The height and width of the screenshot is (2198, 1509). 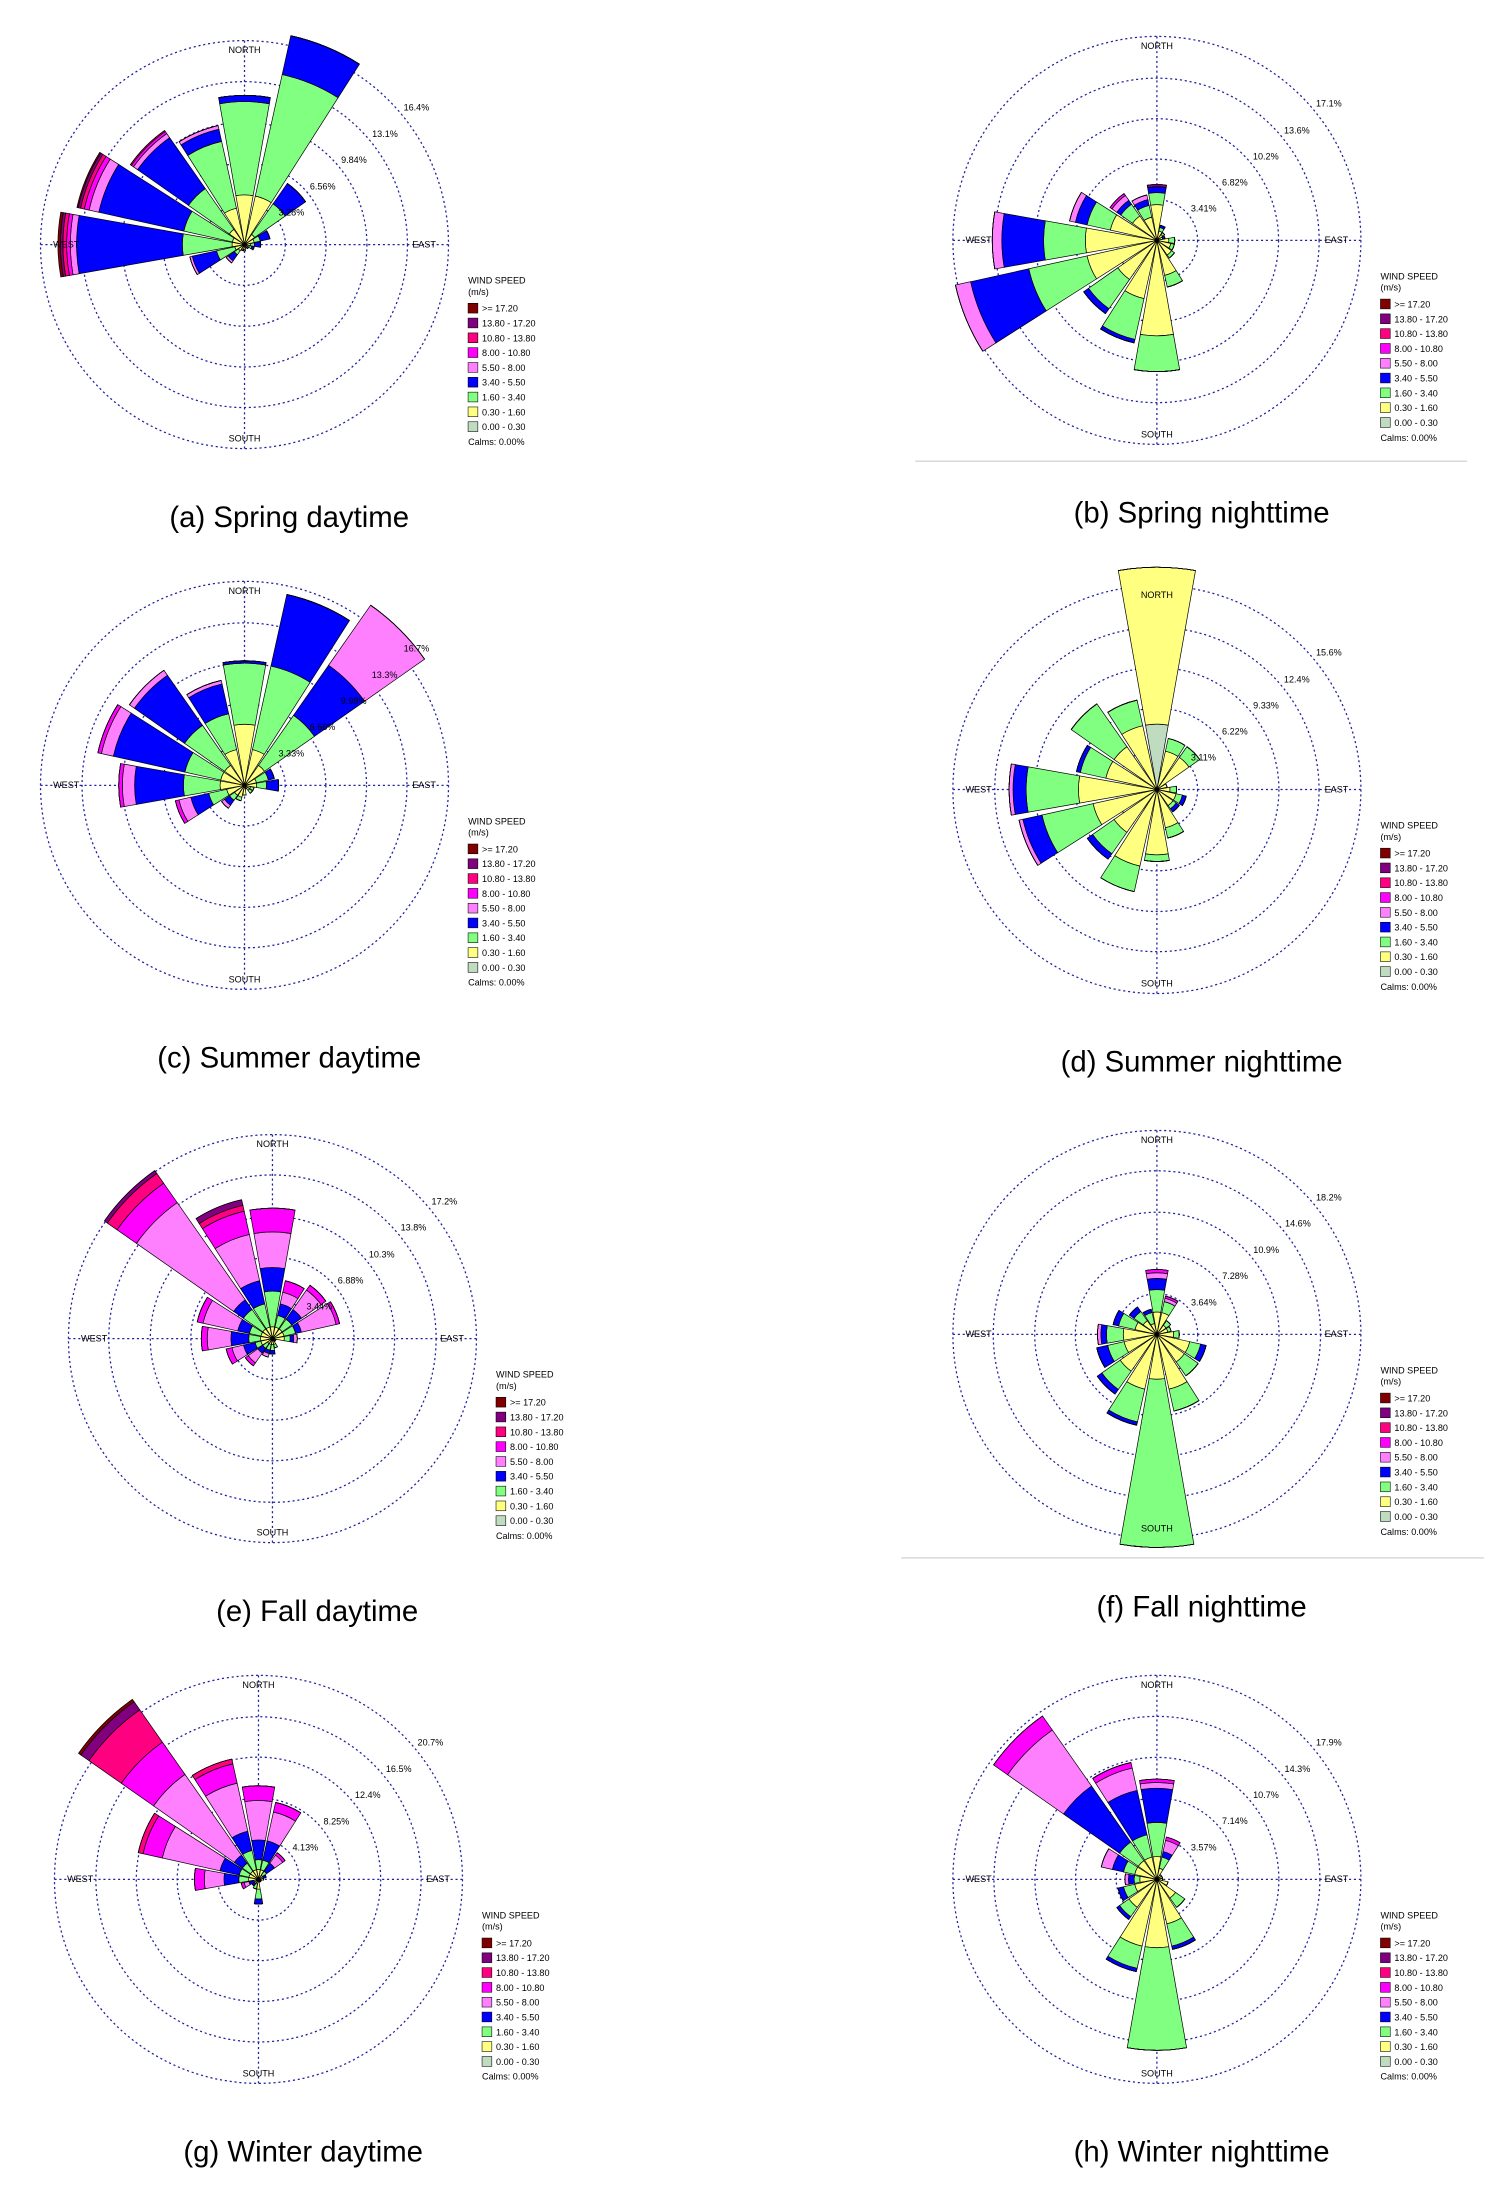 I want to click on ring-label: 6.82%, so click(x=1235, y=182).